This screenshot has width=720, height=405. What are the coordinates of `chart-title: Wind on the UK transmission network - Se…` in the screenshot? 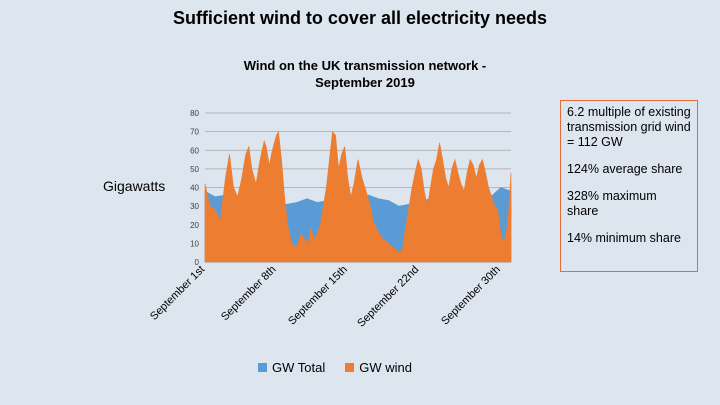 It's located at (365, 74).